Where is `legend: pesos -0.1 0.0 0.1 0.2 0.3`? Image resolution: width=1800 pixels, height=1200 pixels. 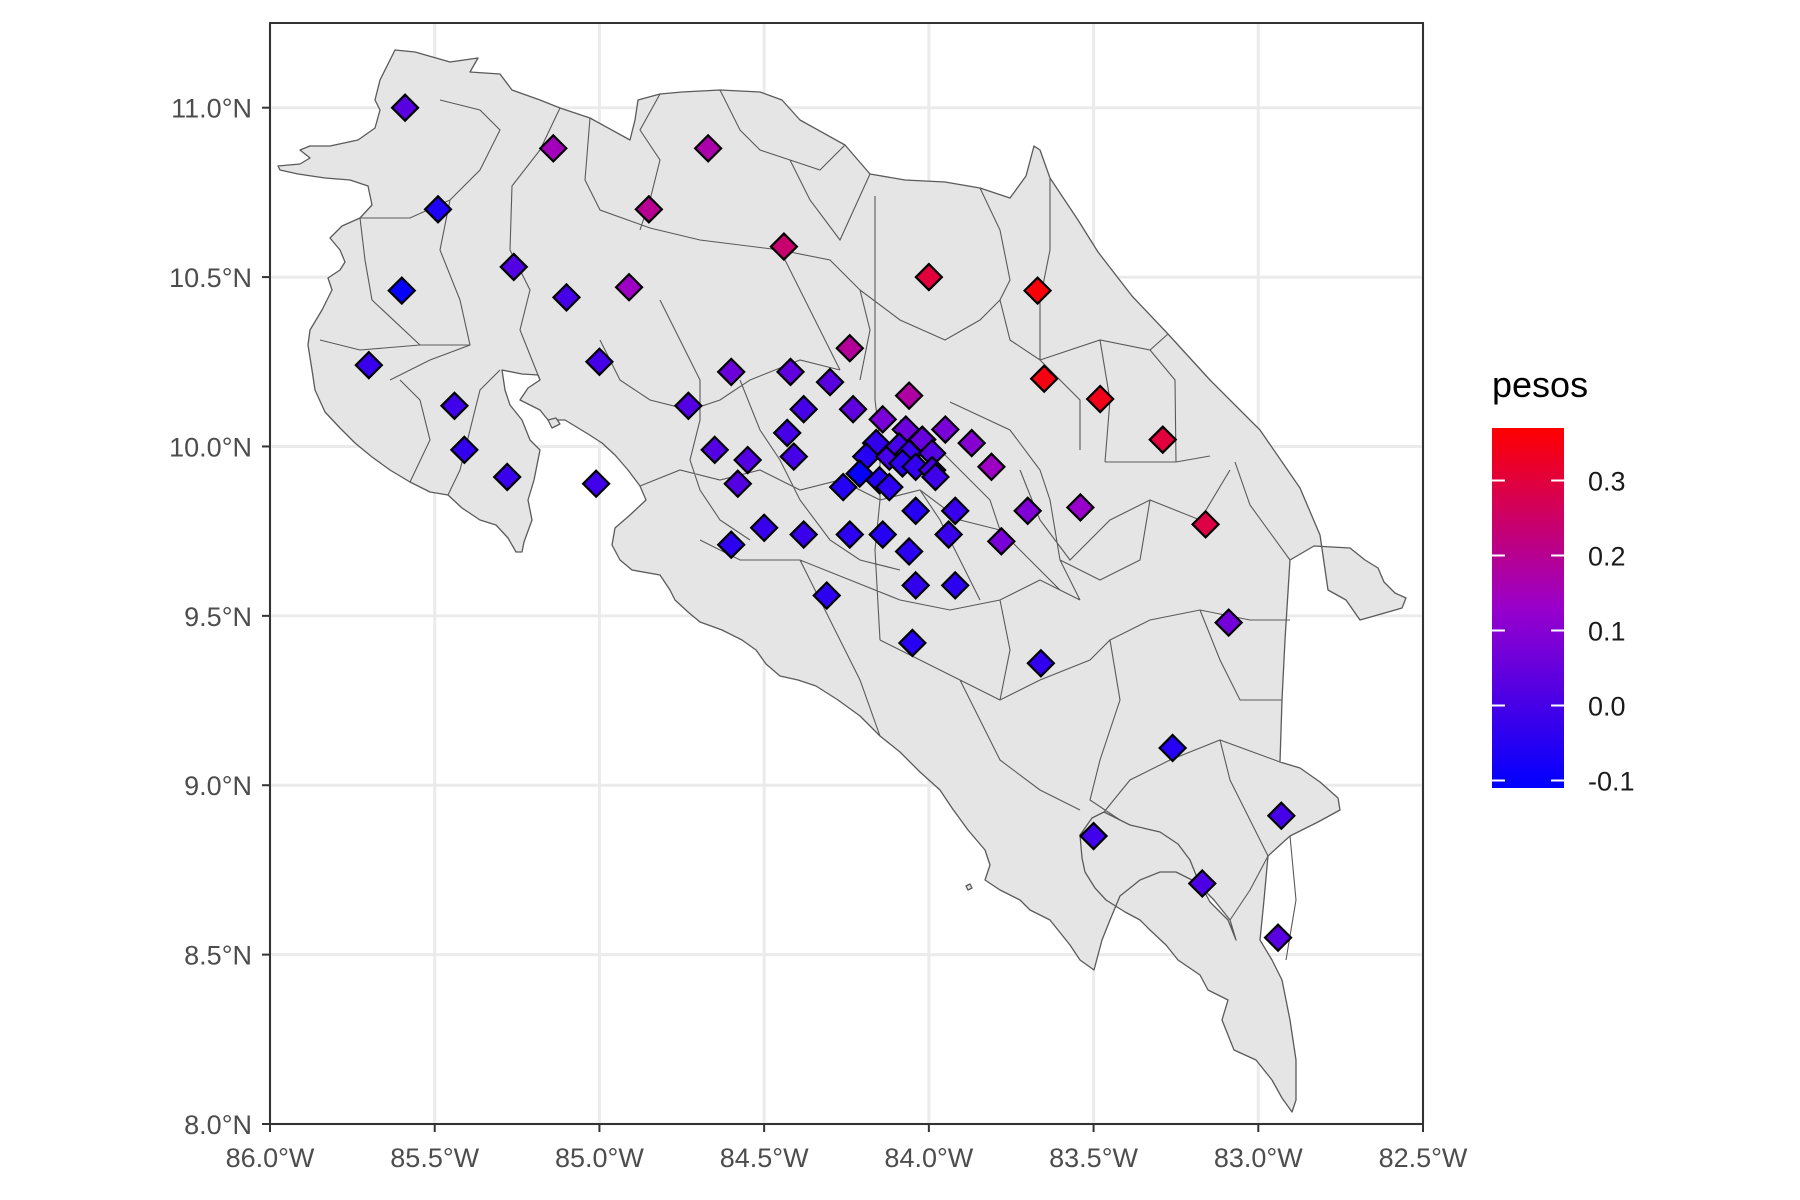 legend: pesos -0.1 0.0 0.1 0.2 0.3 is located at coordinates (1563, 580).